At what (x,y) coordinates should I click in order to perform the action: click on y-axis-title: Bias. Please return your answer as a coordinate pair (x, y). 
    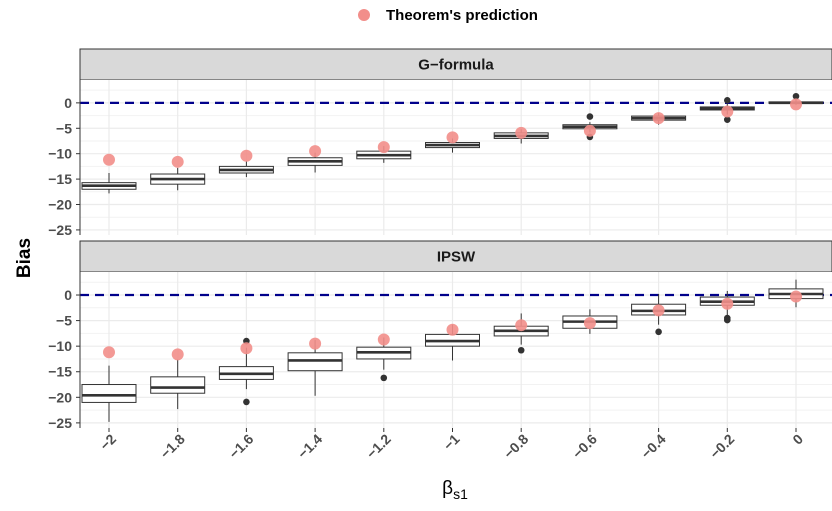
    Looking at the image, I should click on (24, 258).